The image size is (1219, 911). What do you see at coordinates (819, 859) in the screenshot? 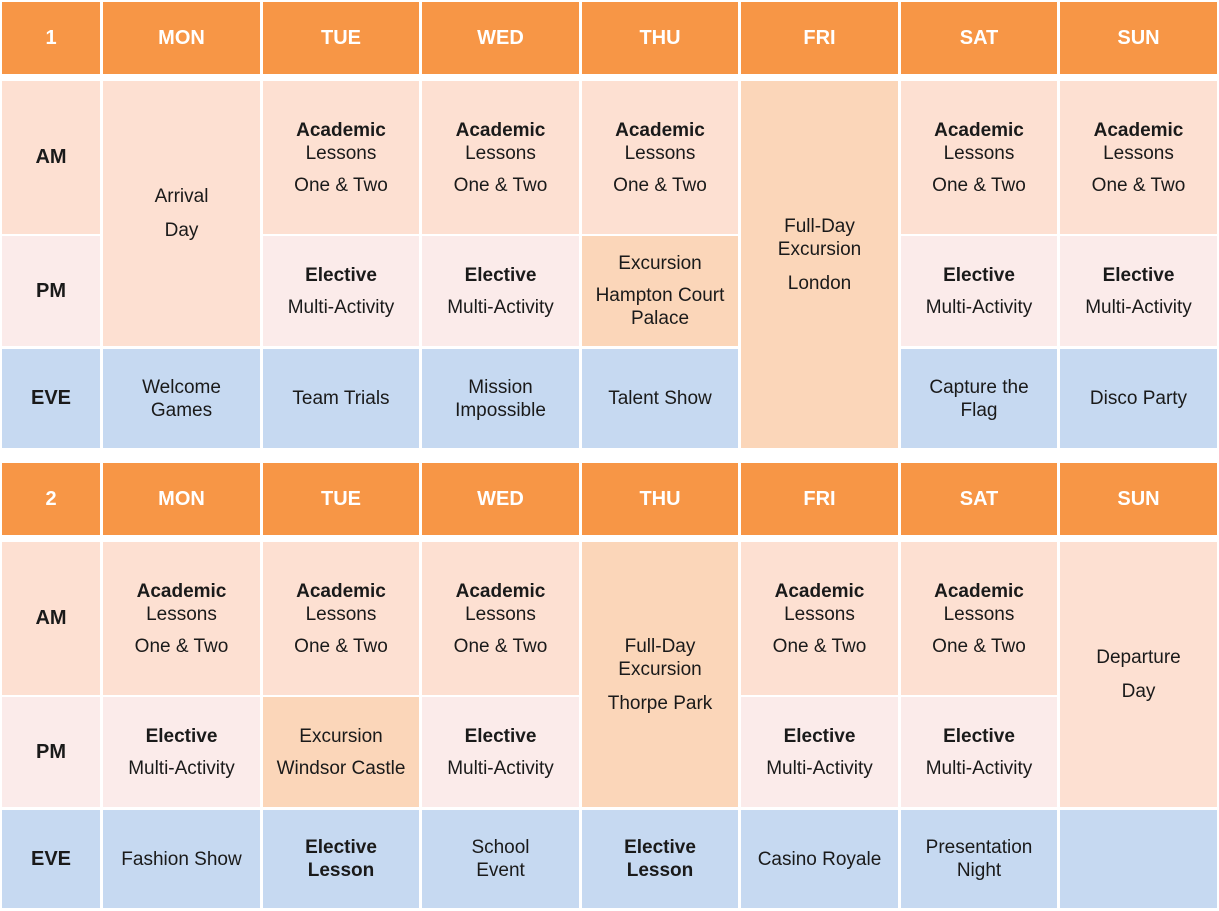
I see `evening-cell-fri: Casino Royale` at bounding box center [819, 859].